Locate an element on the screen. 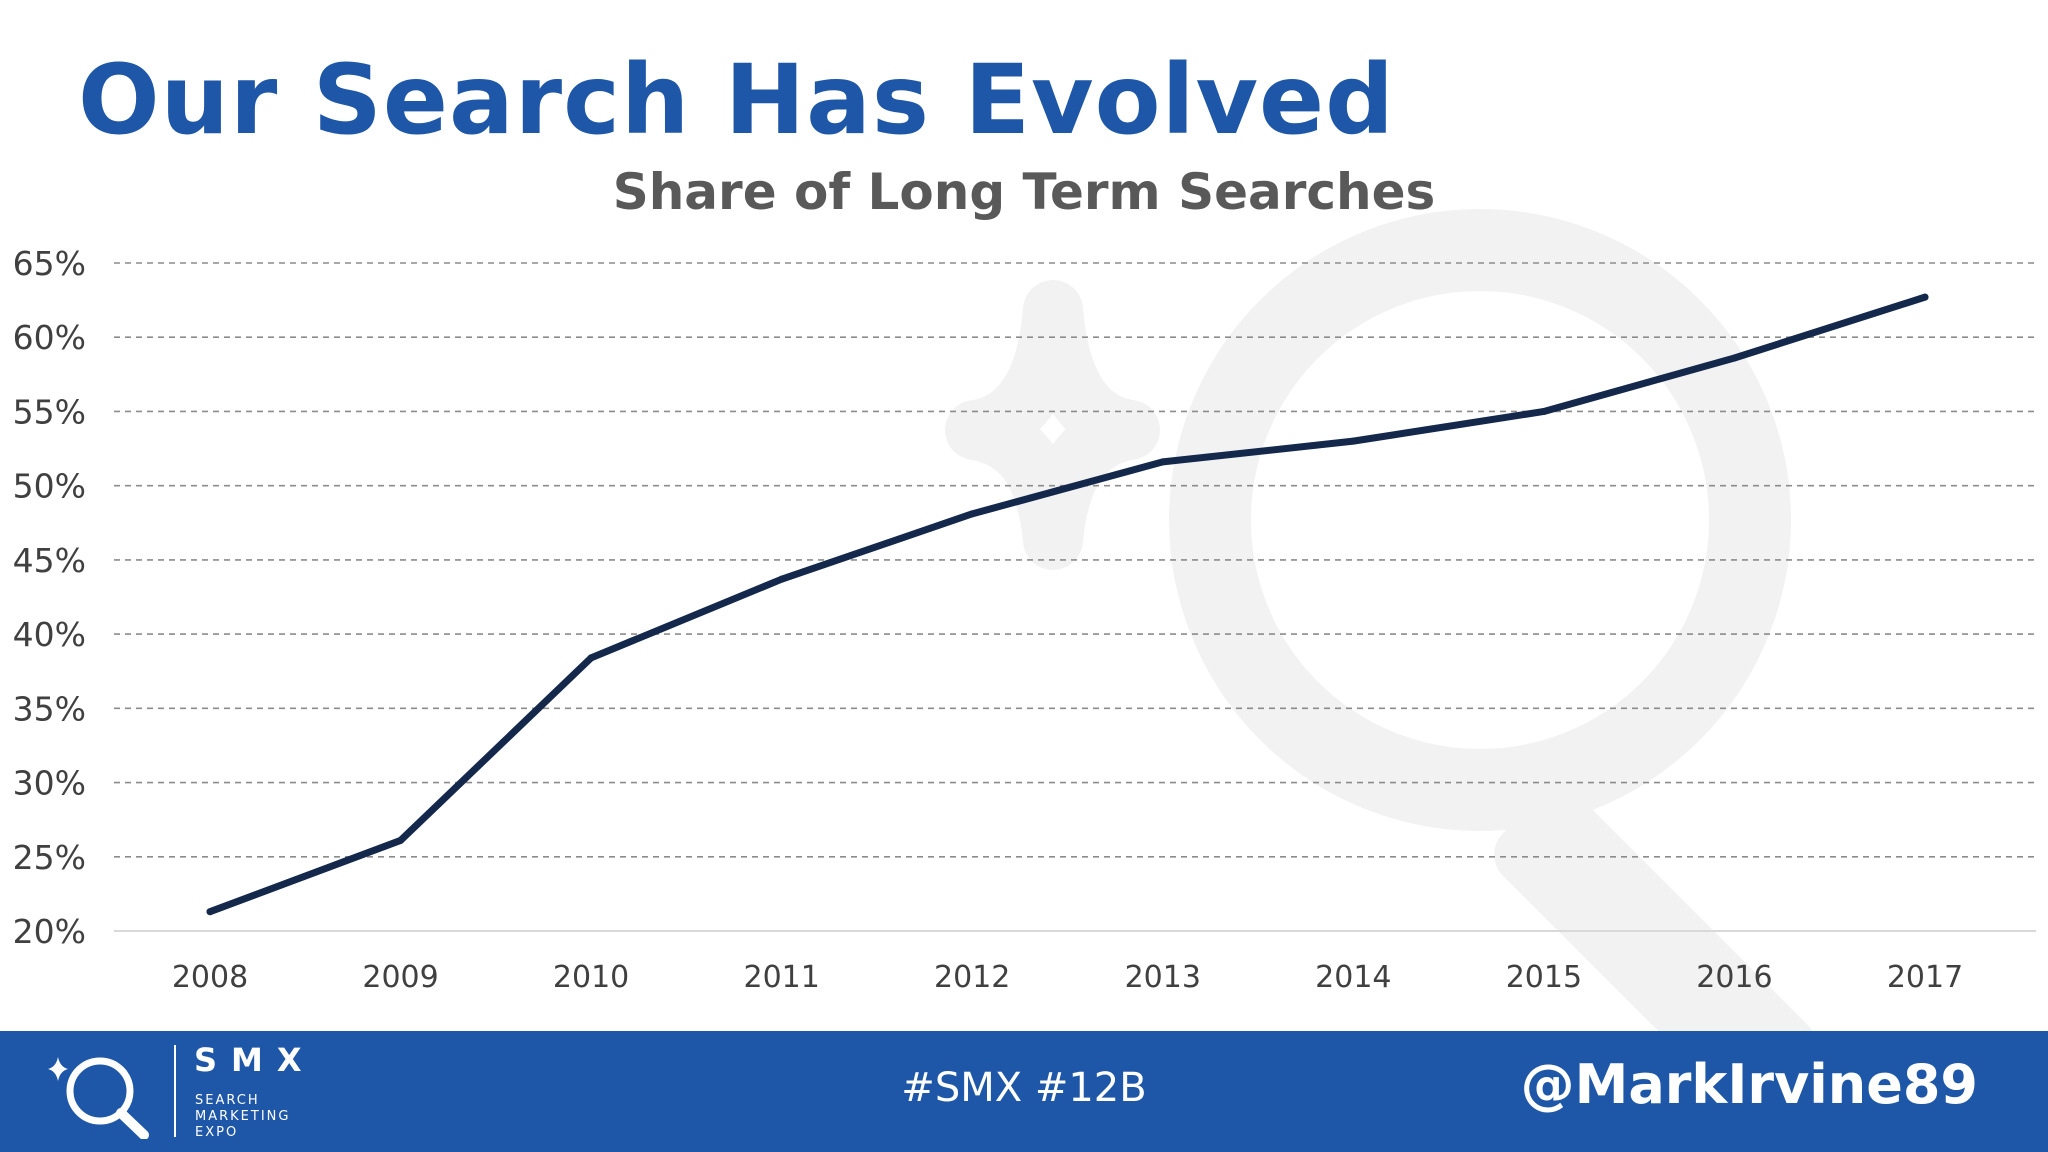 Image resolution: width=2048 pixels, height=1152 pixels. x-tick-label: 2011 is located at coordinates (781, 977).